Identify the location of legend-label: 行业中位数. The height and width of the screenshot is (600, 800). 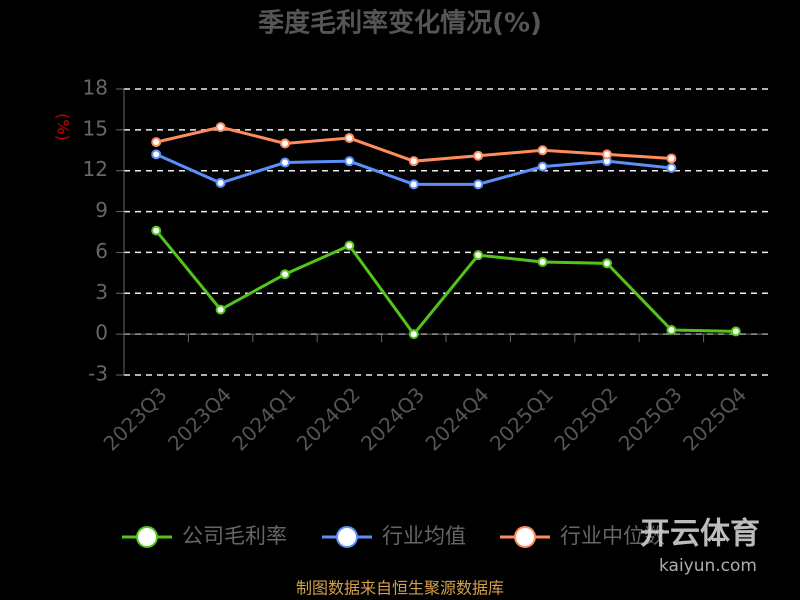
(612, 536).